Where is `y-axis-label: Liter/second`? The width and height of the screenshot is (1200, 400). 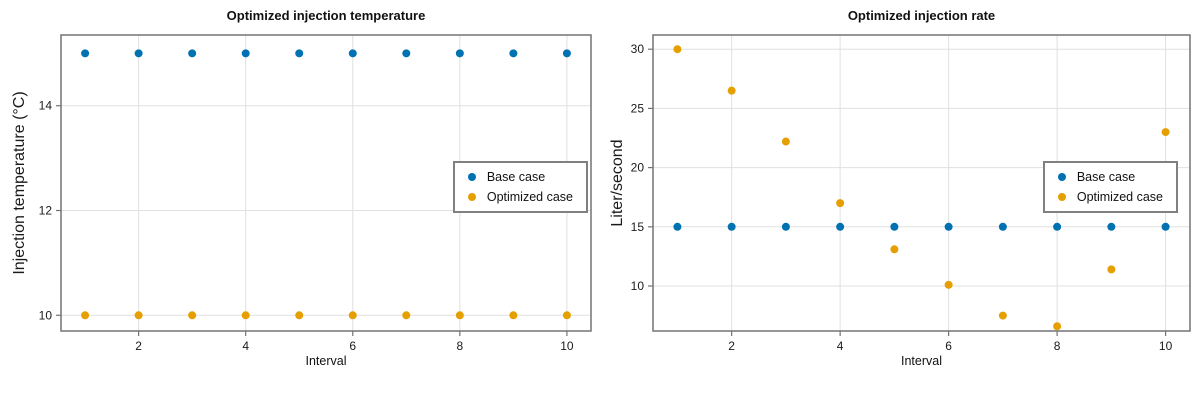
y-axis-label: Liter/second is located at coordinates (617, 183).